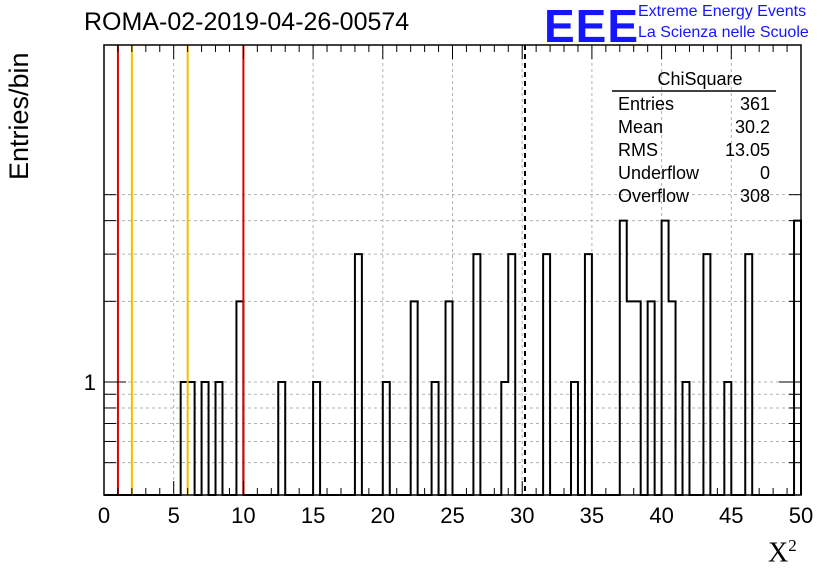  I want to click on stats-box-value: 0, so click(765, 173).